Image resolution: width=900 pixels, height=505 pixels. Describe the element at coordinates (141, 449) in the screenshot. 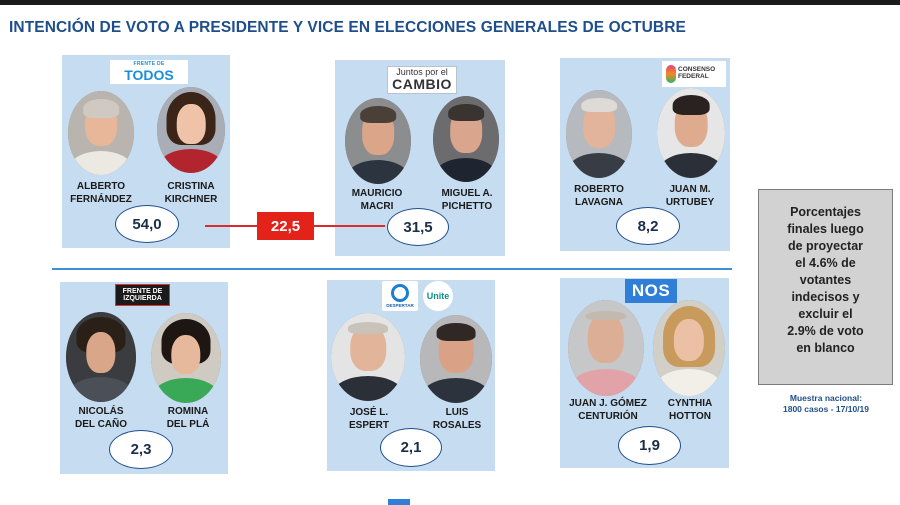

I see `ticket-value-3: 2,3` at that location.